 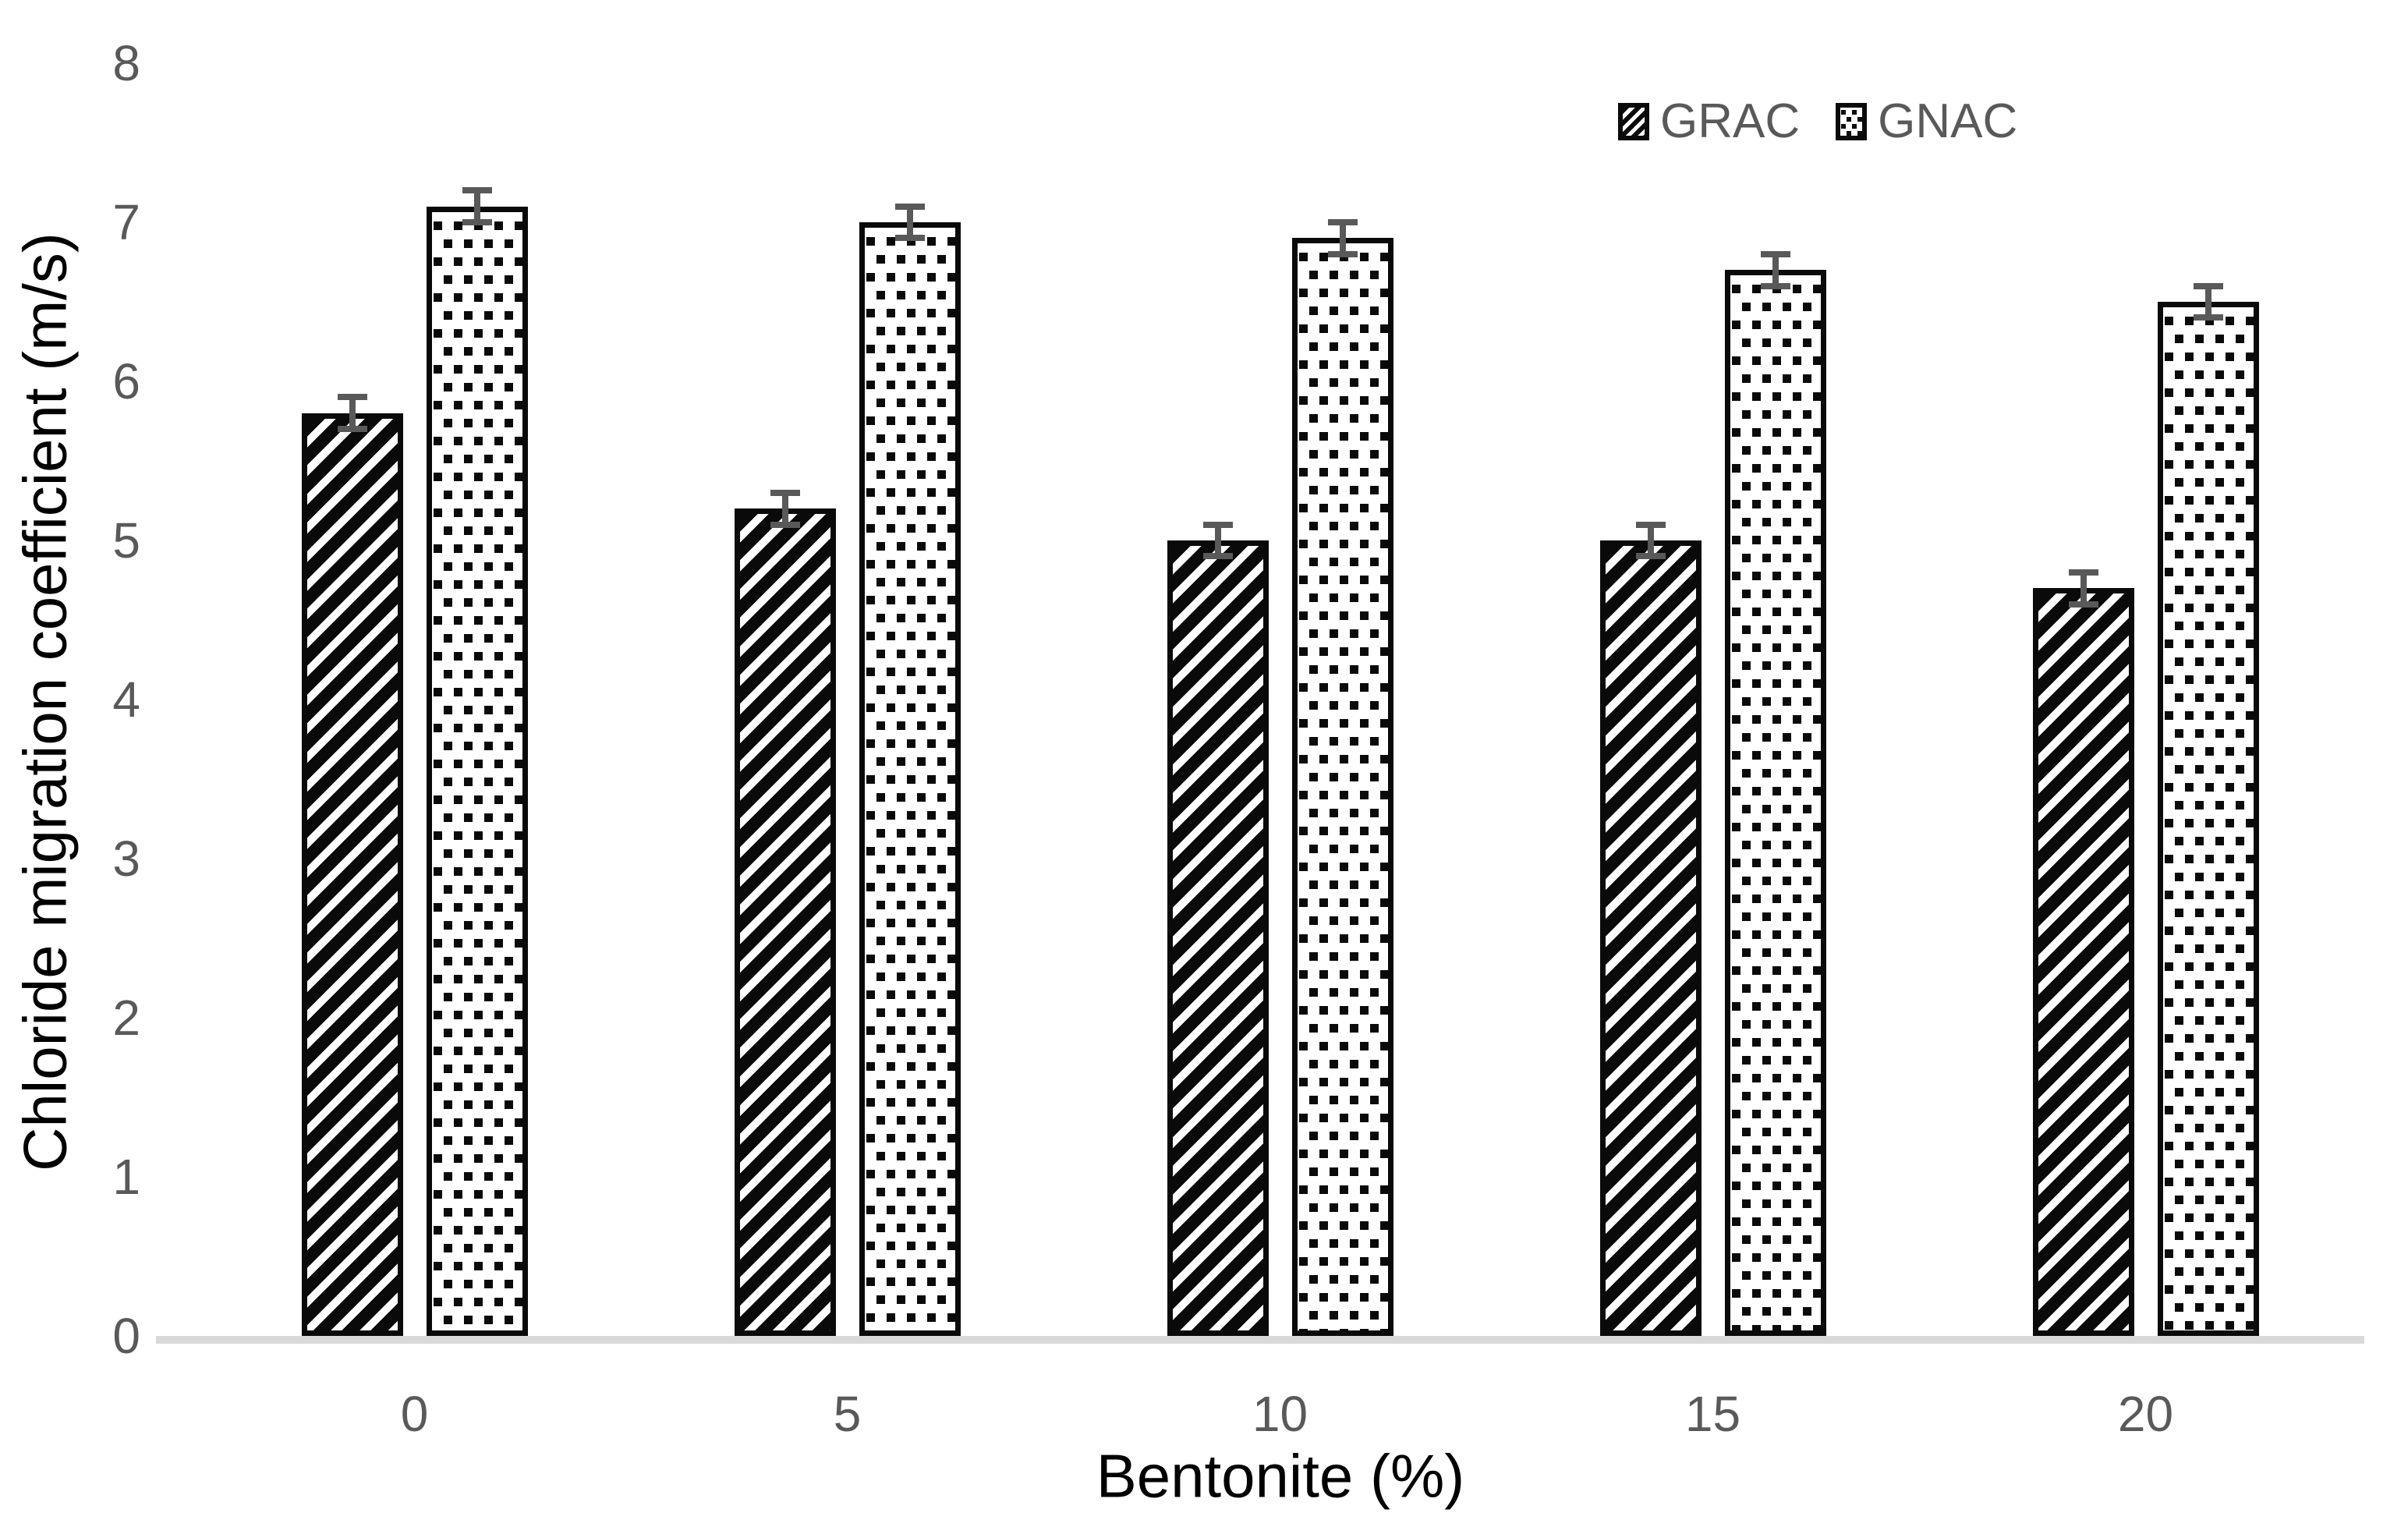 What do you see at coordinates (1218, 938) in the screenshot?
I see `bar-grac-10pct` at bounding box center [1218, 938].